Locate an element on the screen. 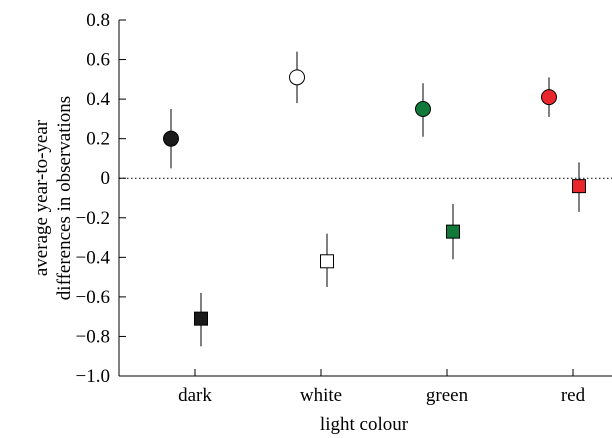  x-ticks: dark white green red is located at coordinates (382, 387).